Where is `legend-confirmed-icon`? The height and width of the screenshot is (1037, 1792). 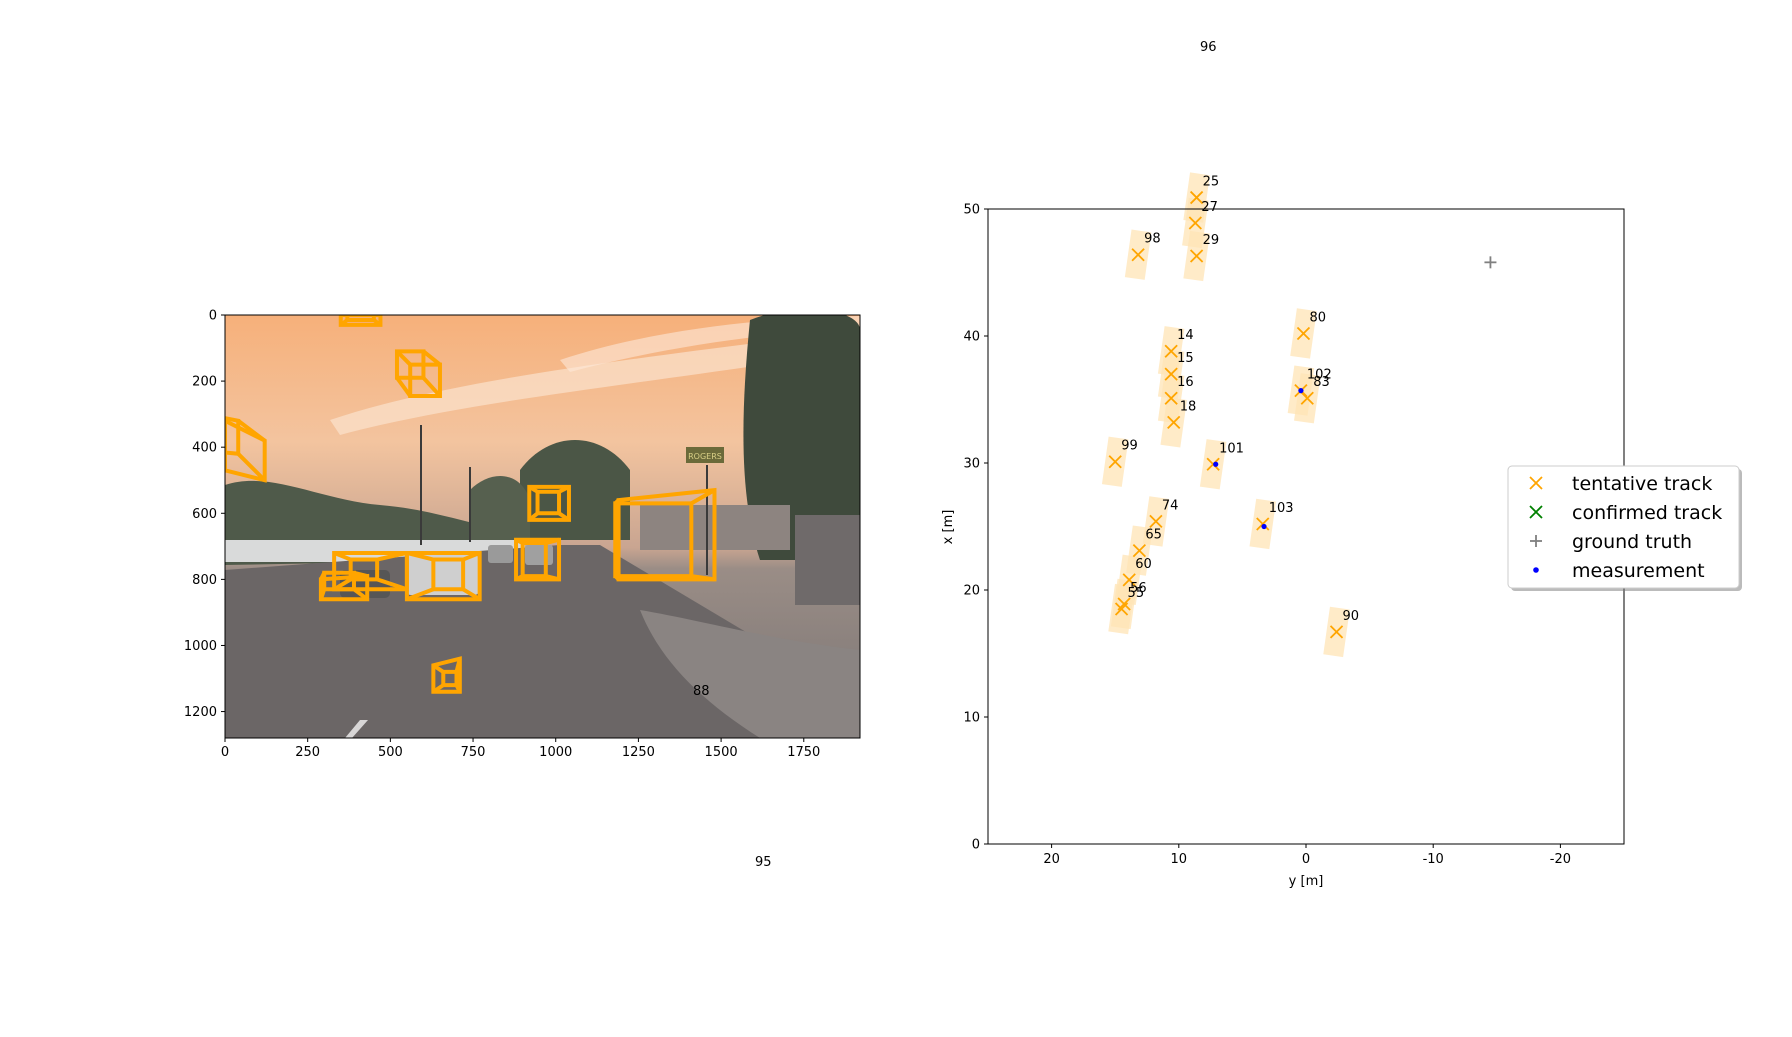 legend-confirmed-icon is located at coordinates (1536, 512).